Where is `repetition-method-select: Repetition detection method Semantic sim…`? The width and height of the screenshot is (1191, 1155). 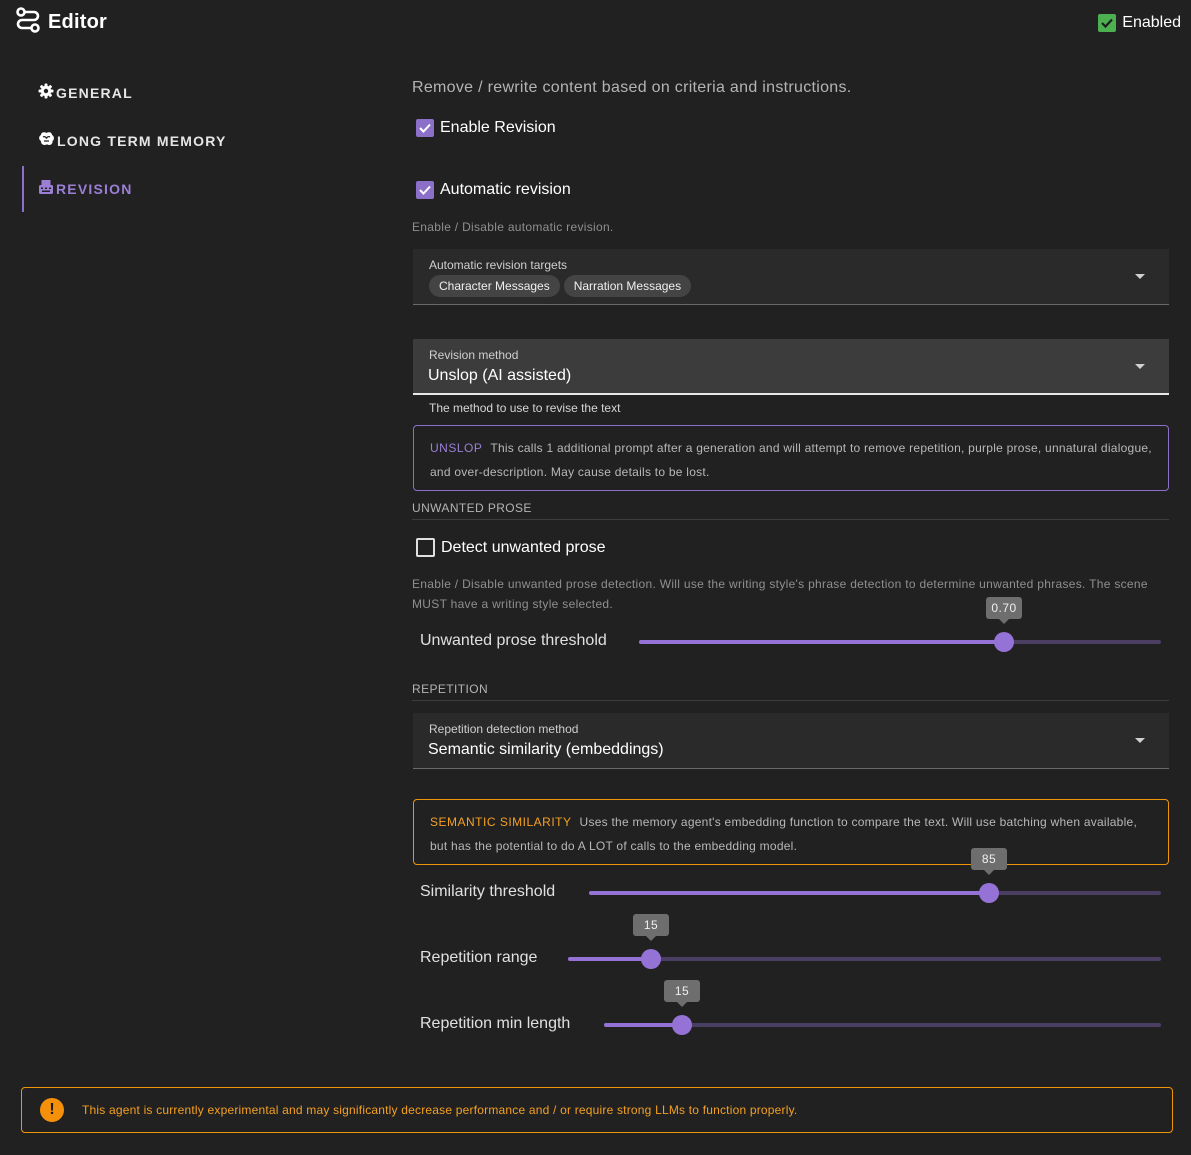 repetition-method-select: Repetition detection method Semantic sim… is located at coordinates (791, 741).